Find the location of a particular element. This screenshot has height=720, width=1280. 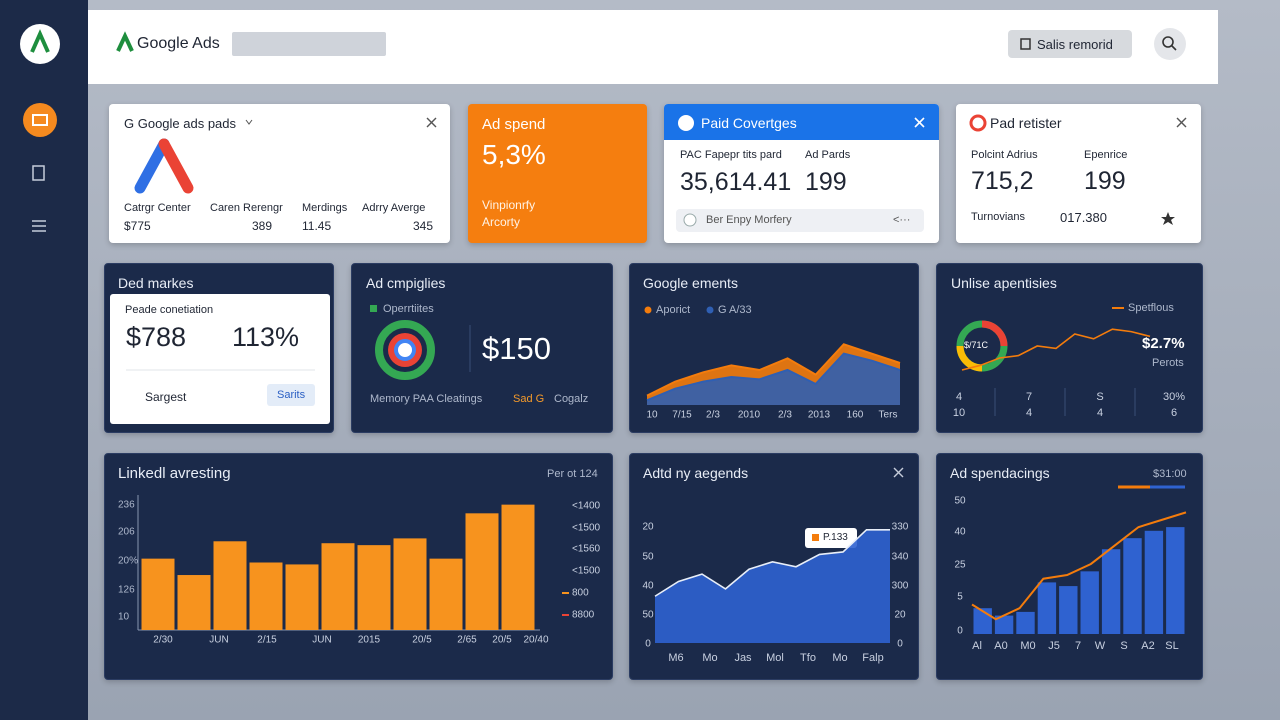

axis-label: SL is located at coordinates (1171, 646).